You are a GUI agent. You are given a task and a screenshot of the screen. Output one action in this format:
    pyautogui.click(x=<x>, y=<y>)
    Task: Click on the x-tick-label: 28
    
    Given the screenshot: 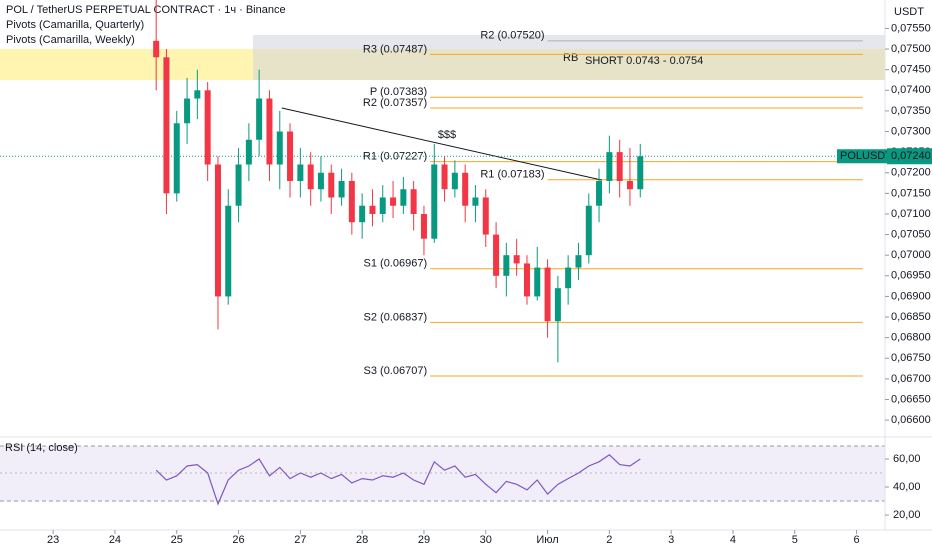 What is the action you would take?
    pyautogui.click(x=362, y=540)
    